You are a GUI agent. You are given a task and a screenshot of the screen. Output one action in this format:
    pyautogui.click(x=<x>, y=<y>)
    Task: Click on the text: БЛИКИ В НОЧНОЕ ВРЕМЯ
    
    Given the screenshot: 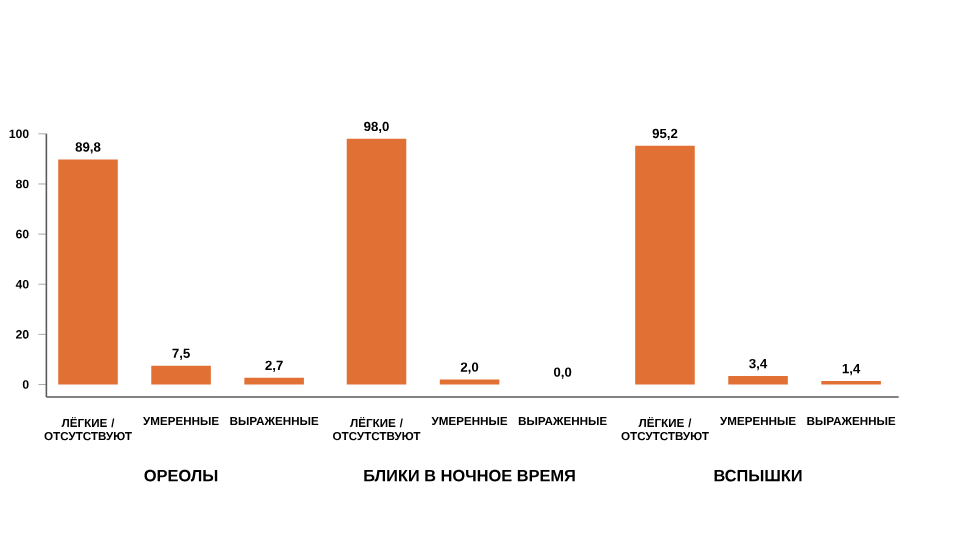 What is the action you would take?
    pyautogui.click(x=469, y=476)
    